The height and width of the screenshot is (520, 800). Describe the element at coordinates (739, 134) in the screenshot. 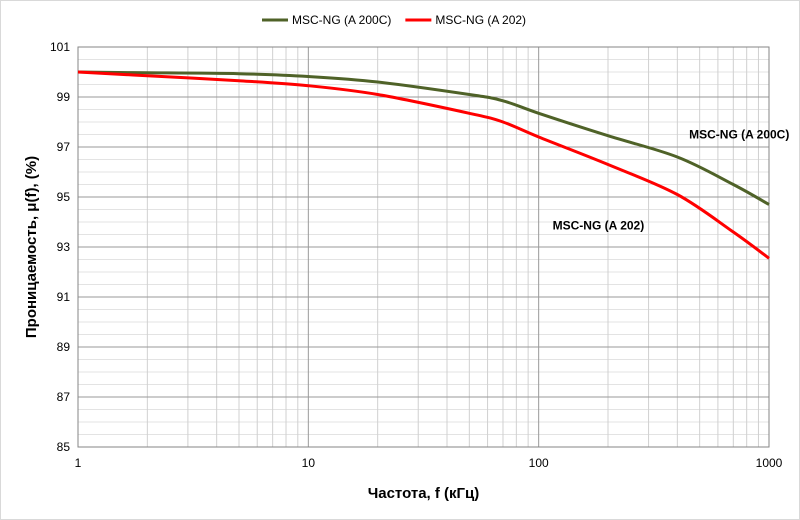

I see `series-annotation-1: MSC-NG (A 200C)` at that location.